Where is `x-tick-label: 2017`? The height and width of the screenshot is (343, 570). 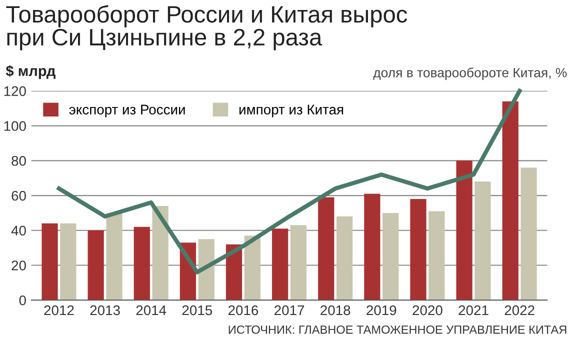
x-tick-label: 2017 is located at coordinates (289, 310).